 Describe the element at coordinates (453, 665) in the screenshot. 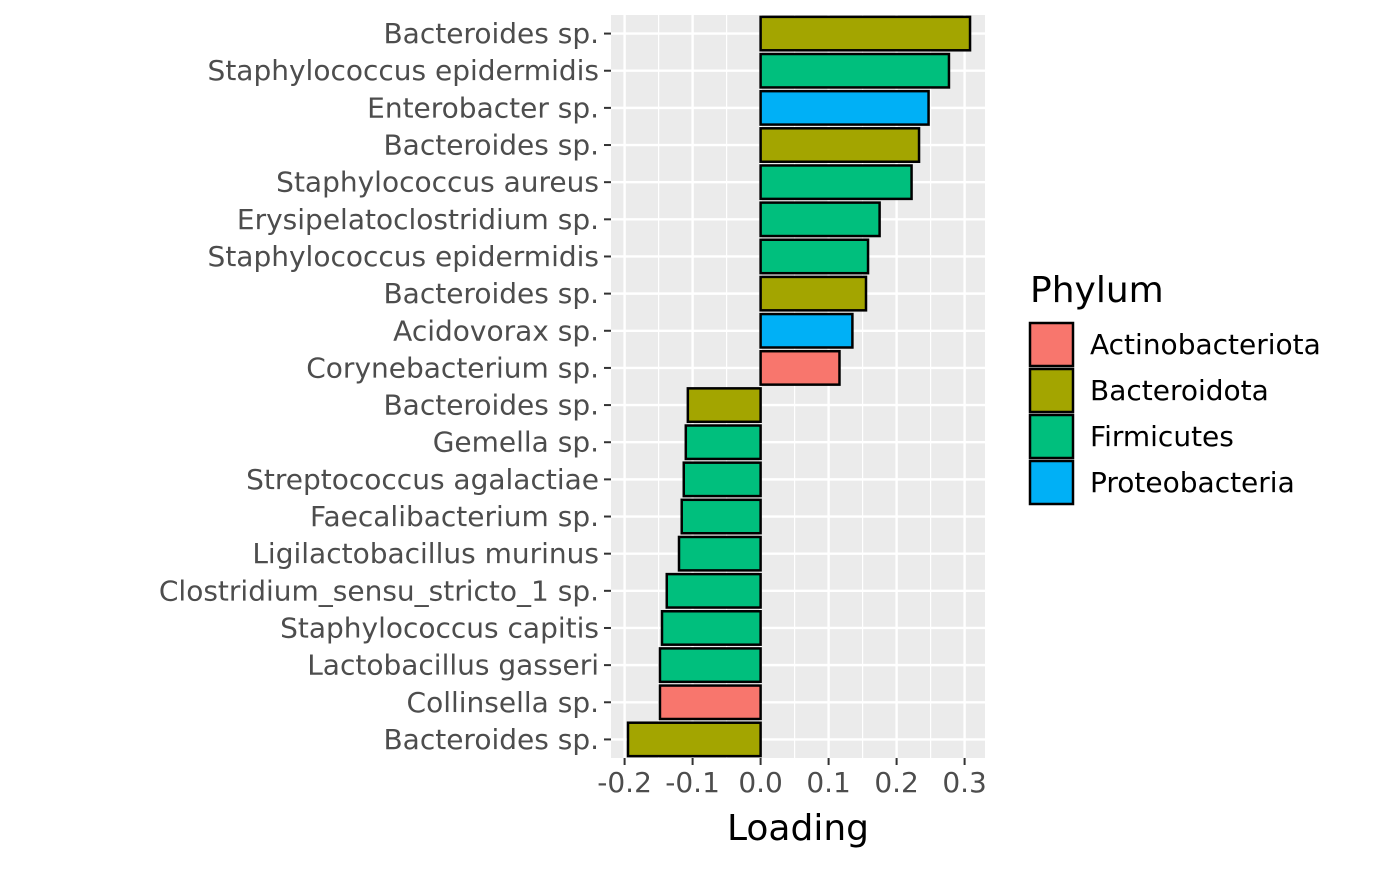

I see `y-tick-label: Lactobacillus gasseri` at that location.